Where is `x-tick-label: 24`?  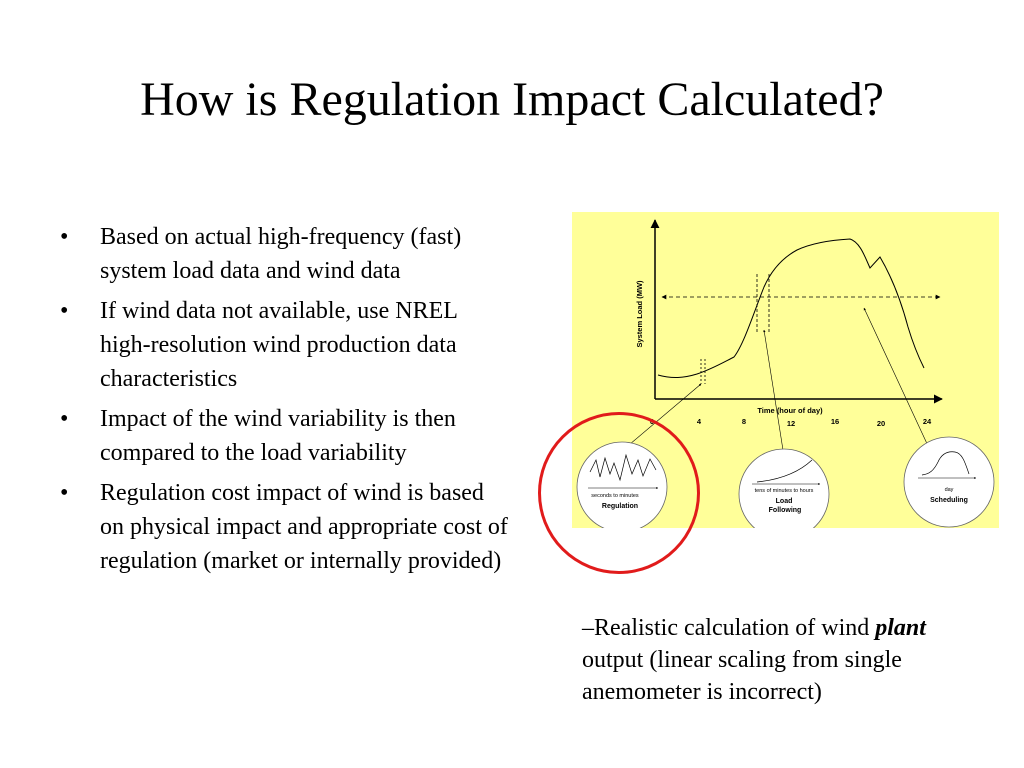 x-tick-label: 24 is located at coordinates (927, 421).